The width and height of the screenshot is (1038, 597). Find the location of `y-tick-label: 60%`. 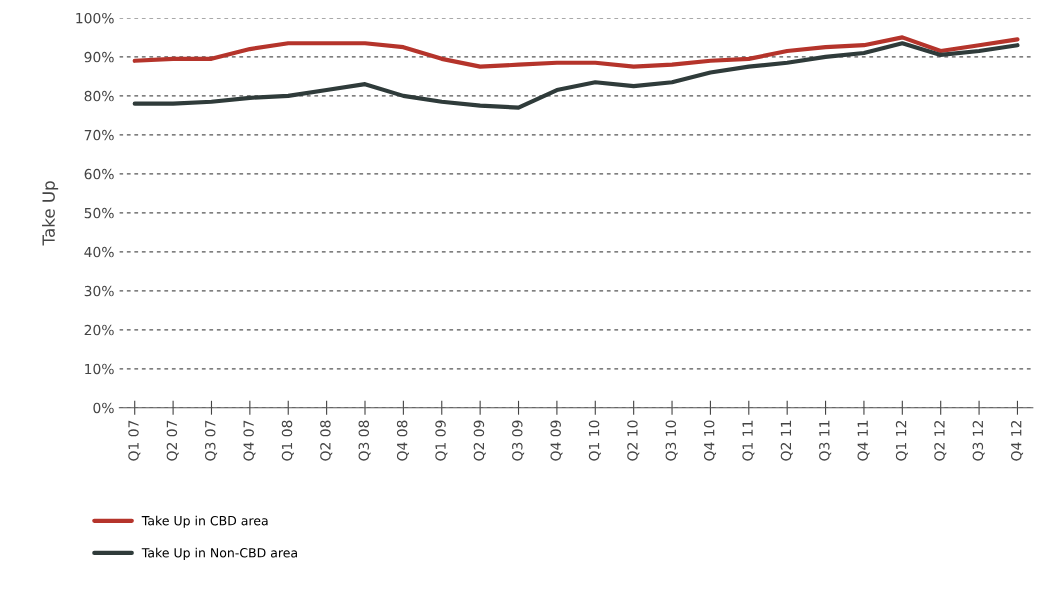

y-tick-label: 60% is located at coordinates (99, 174).